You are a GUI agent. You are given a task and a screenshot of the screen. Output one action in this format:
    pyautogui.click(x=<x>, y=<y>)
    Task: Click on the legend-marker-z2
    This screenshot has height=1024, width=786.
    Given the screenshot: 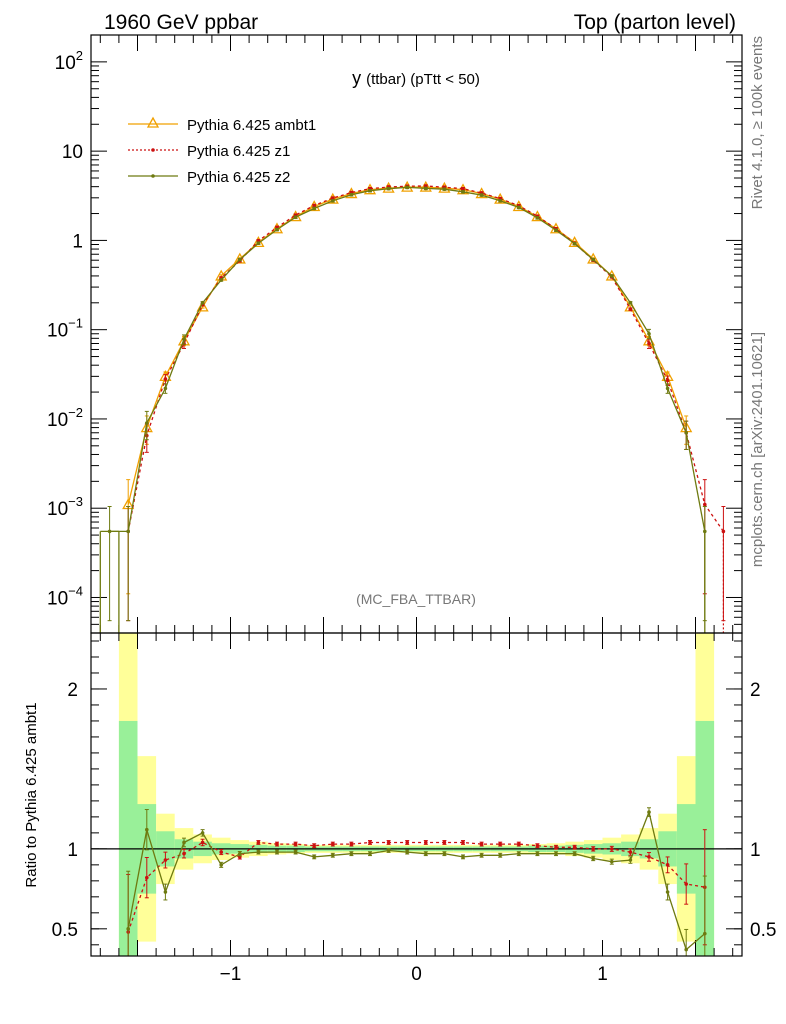 What is the action you would take?
    pyautogui.click(x=153, y=176)
    